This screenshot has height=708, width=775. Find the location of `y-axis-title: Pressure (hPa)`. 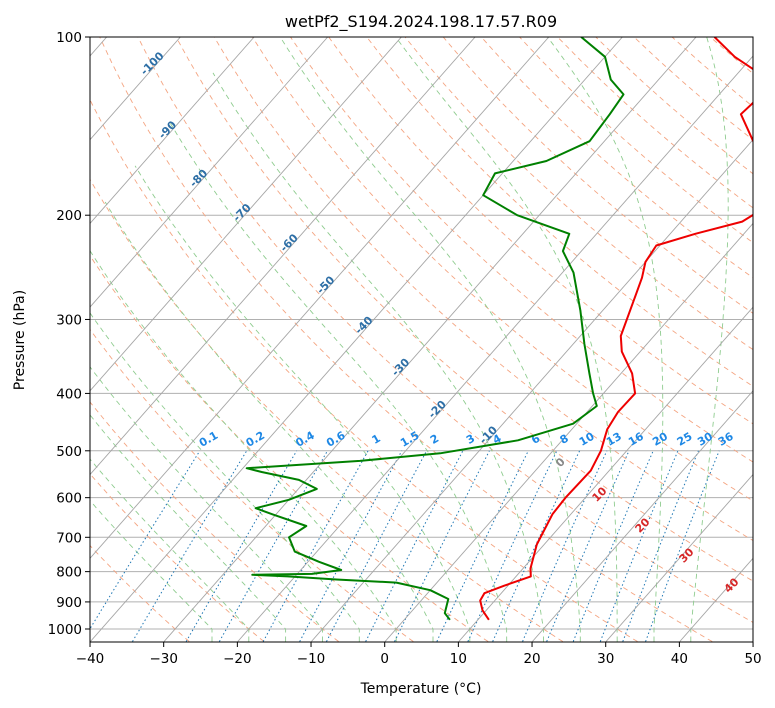

y-axis-title: Pressure (hPa) is located at coordinates (20, 340).